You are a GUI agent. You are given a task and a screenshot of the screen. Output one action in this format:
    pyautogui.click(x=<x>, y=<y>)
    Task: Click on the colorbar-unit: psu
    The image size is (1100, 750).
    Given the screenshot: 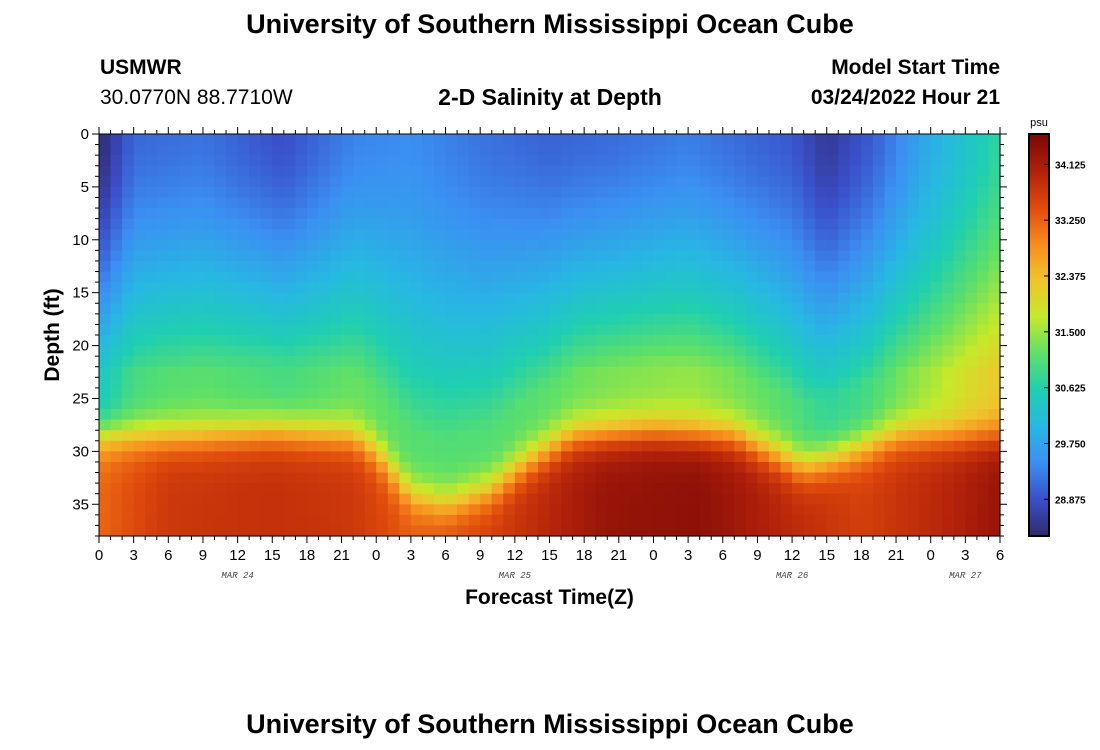 What is the action you would take?
    pyautogui.click(x=1039, y=123)
    